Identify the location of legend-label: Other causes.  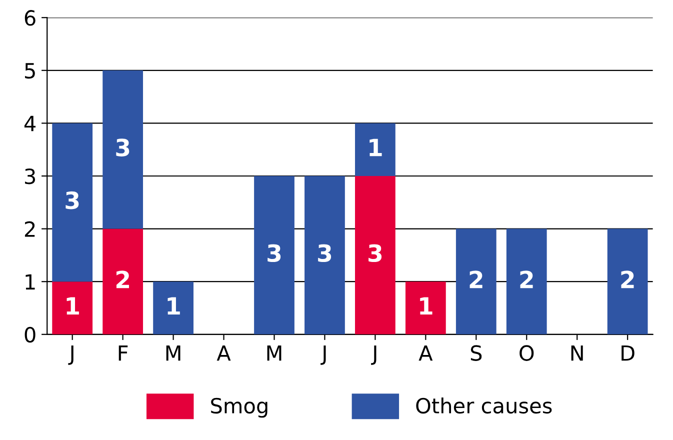
(484, 405).